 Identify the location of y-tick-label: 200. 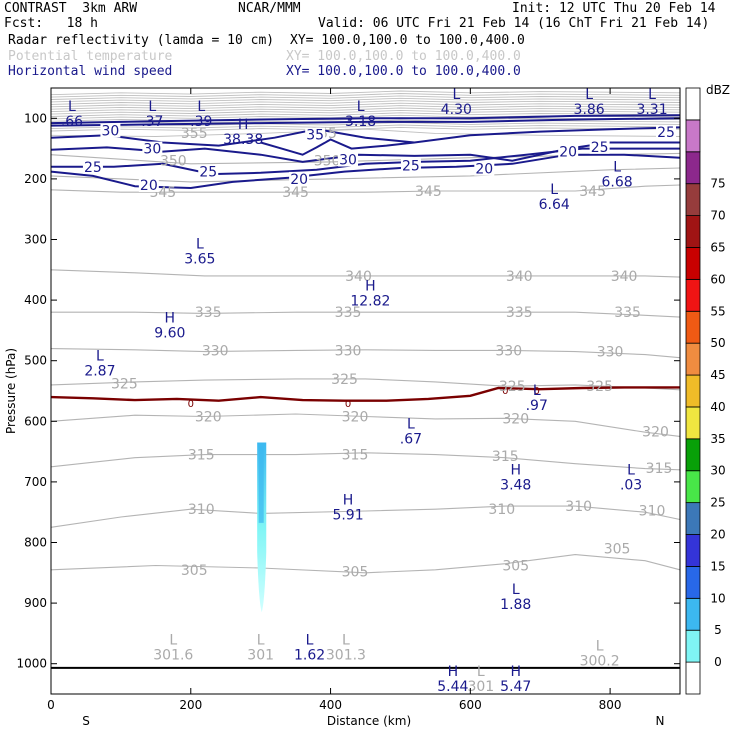
(35, 179).